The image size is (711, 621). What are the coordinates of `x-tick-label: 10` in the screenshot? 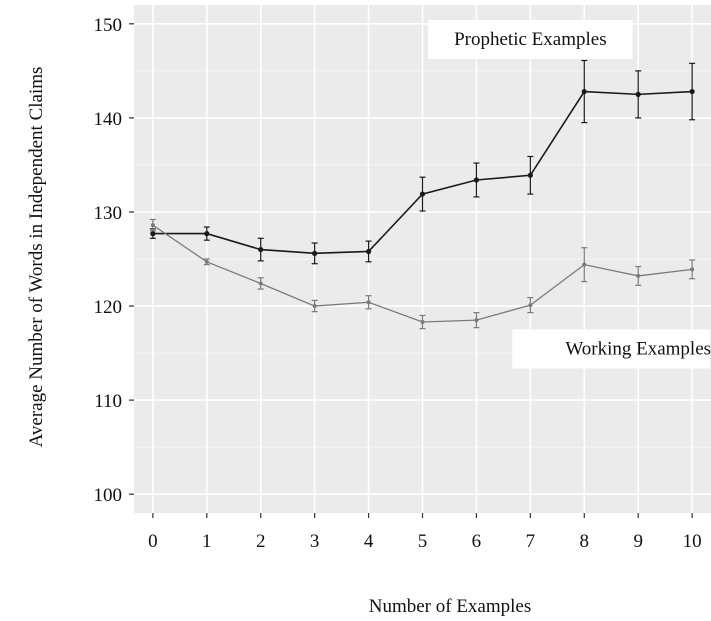 It's located at (692, 541).